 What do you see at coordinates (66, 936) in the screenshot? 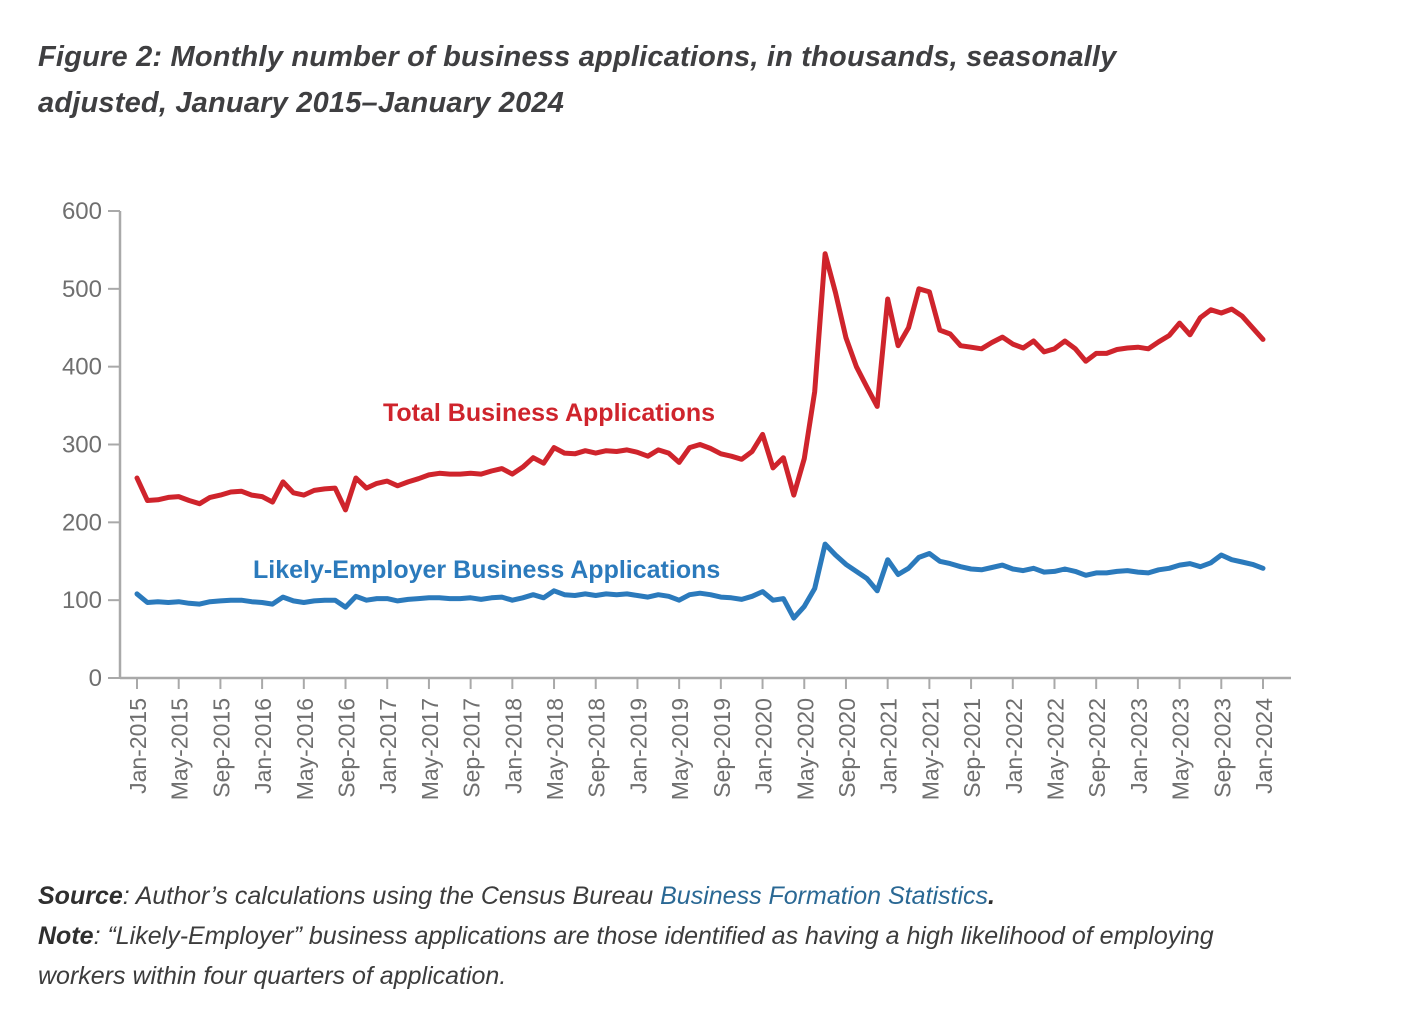
I see `note-label: Note` at bounding box center [66, 936].